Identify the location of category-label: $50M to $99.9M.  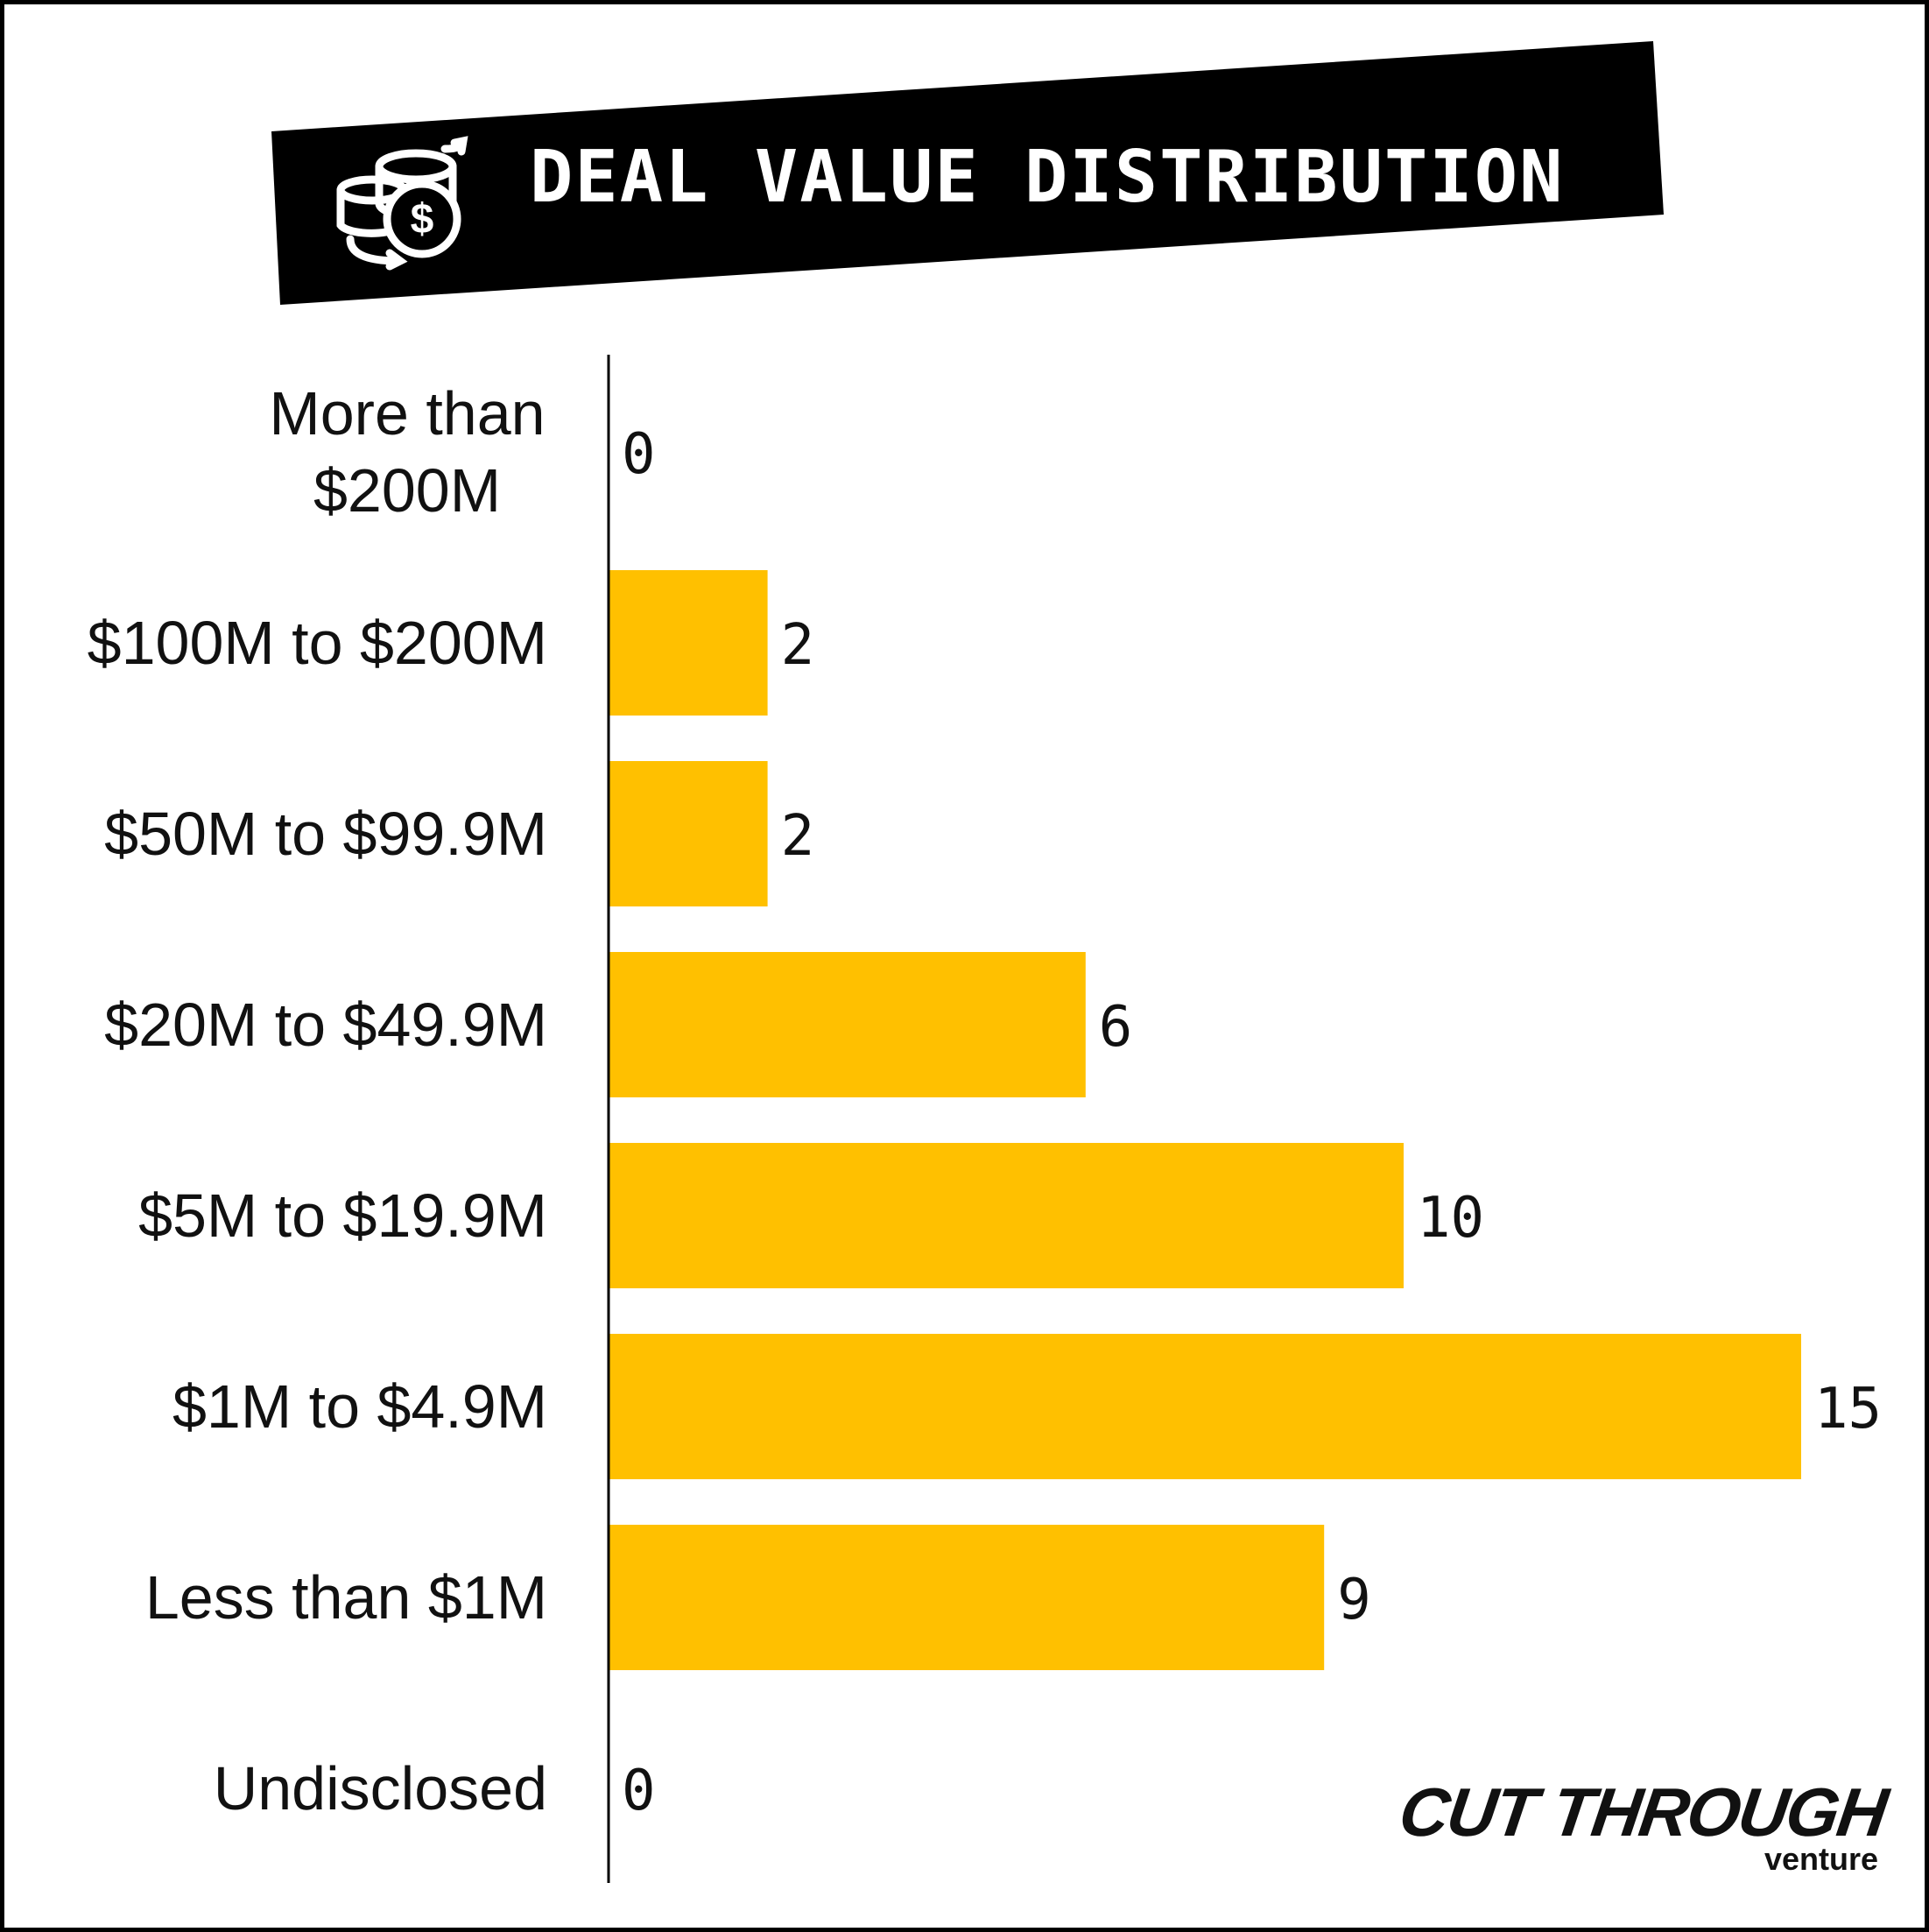
(325, 834).